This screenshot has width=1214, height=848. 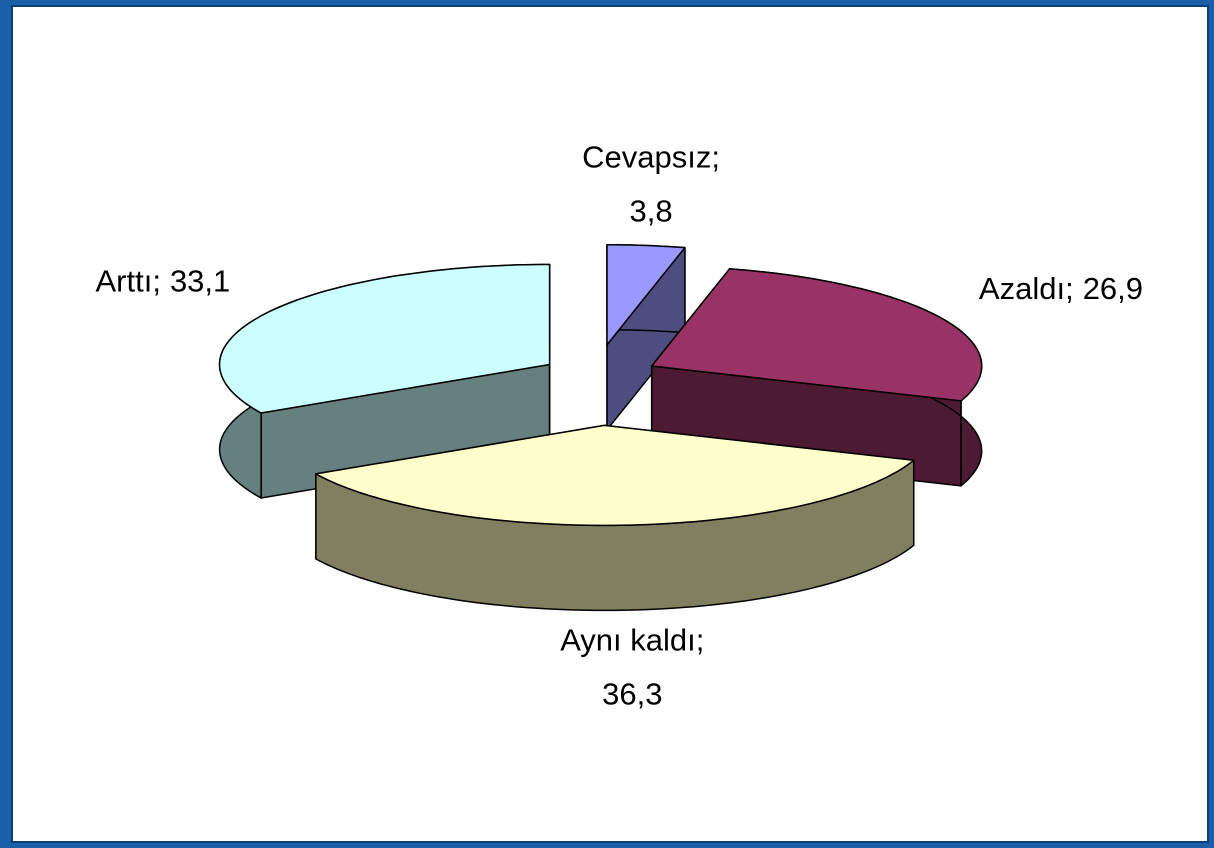 What do you see at coordinates (632, 694) in the screenshot?
I see `value-label: 36,3` at bounding box center [632, 694].